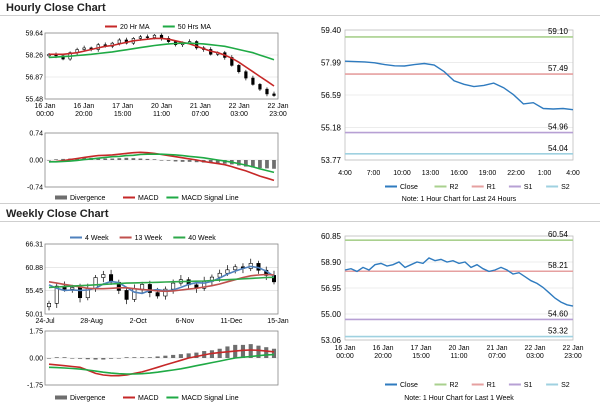 The width and height of the screenshot is (600, 413). What do you see at coordinates (161, 358) in the screenshot?
I see `weekly-macd-frame` at bounding box center [161, 358].